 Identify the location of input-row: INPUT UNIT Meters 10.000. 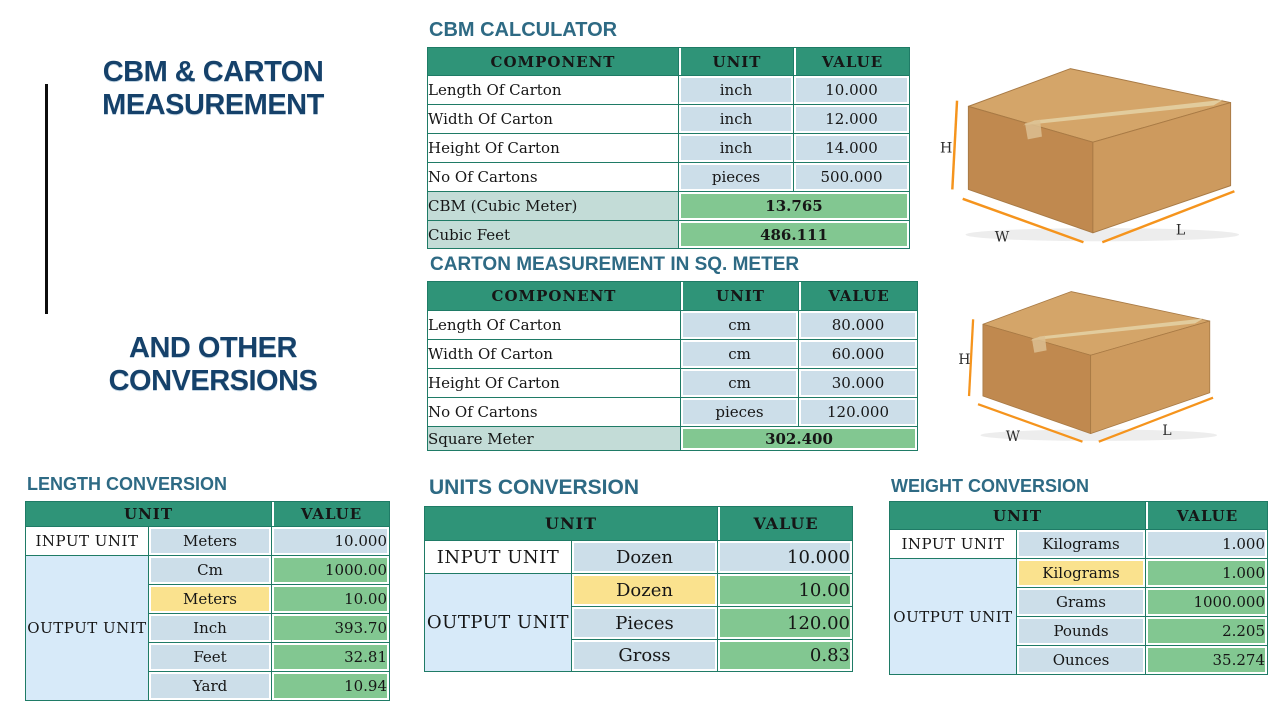
(208, 541).